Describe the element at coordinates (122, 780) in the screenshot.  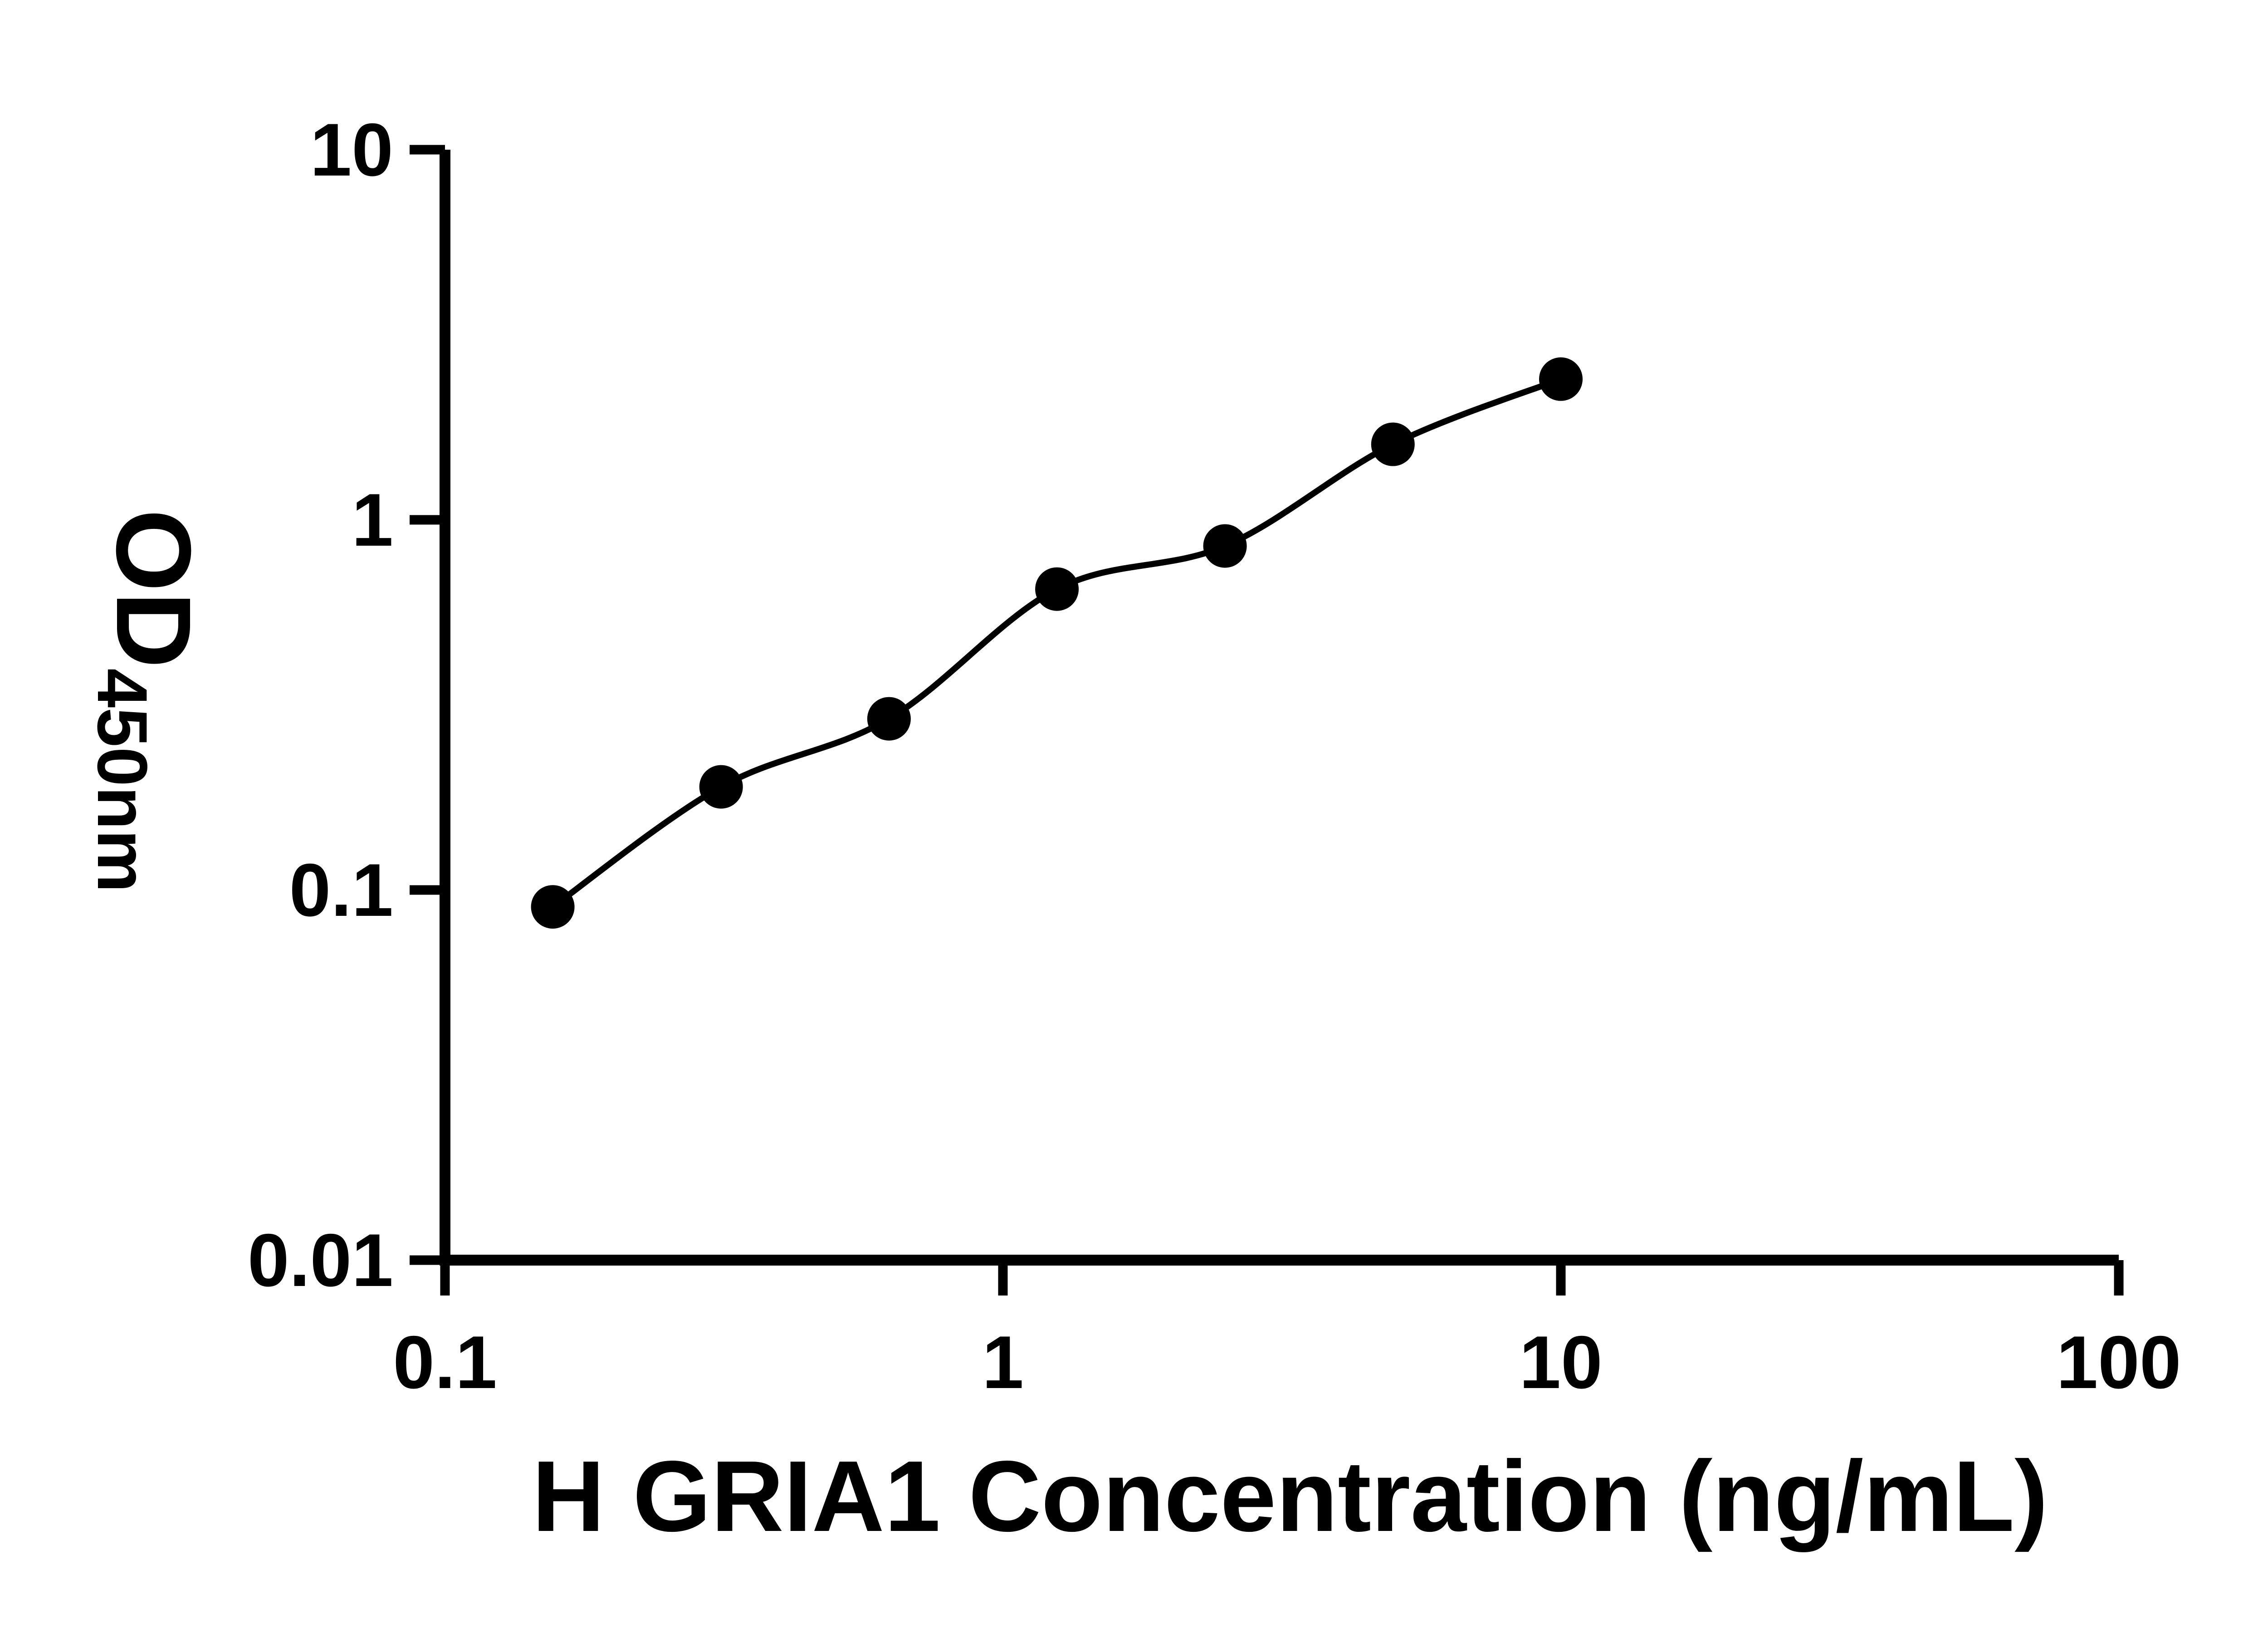
I see `y-axis-title-sub: 450nm` at that location.